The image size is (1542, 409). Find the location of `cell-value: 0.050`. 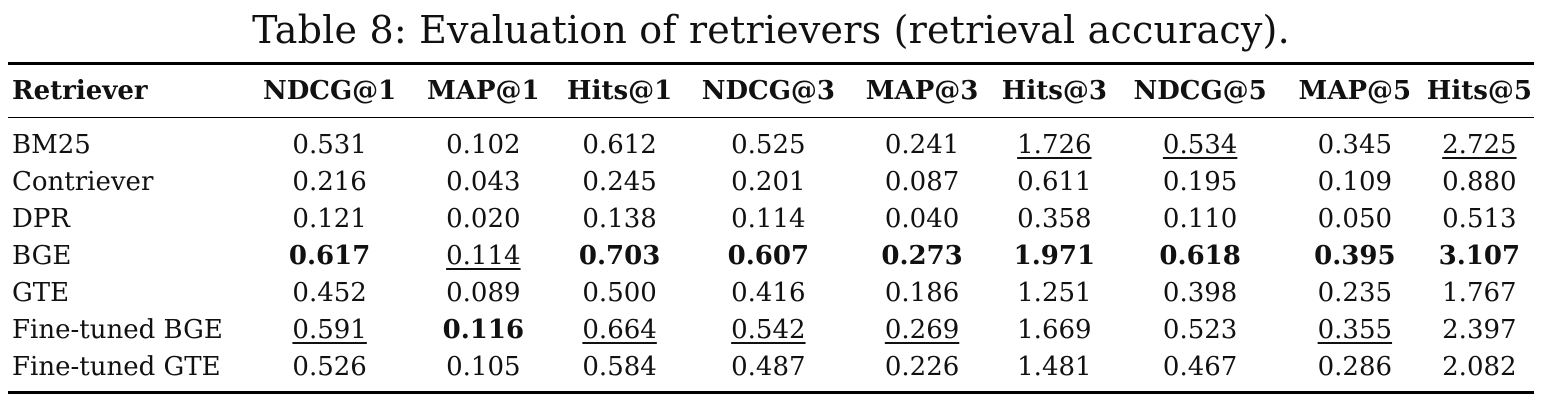

cell-value: 0.050 is located at coordinates (1355, 218).